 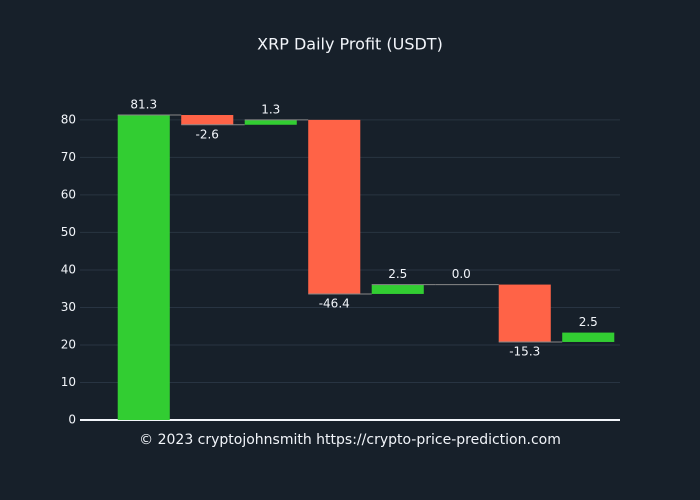 I want to click on data-label: 81.3, so click(x=143, y=105).